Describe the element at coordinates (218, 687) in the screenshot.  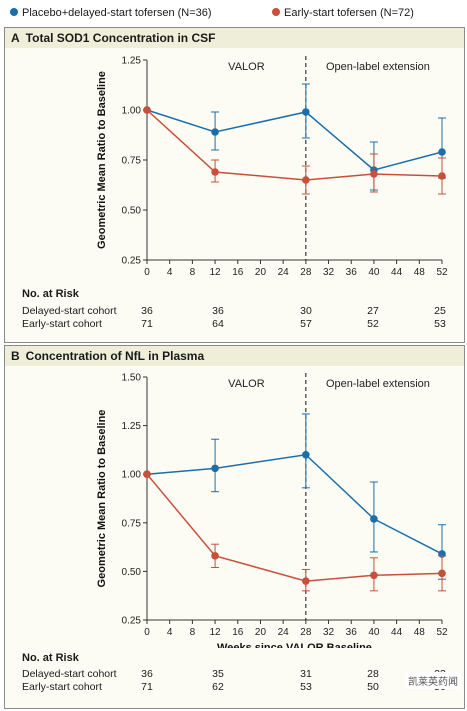
I see `risk-cell: 62` at that location.